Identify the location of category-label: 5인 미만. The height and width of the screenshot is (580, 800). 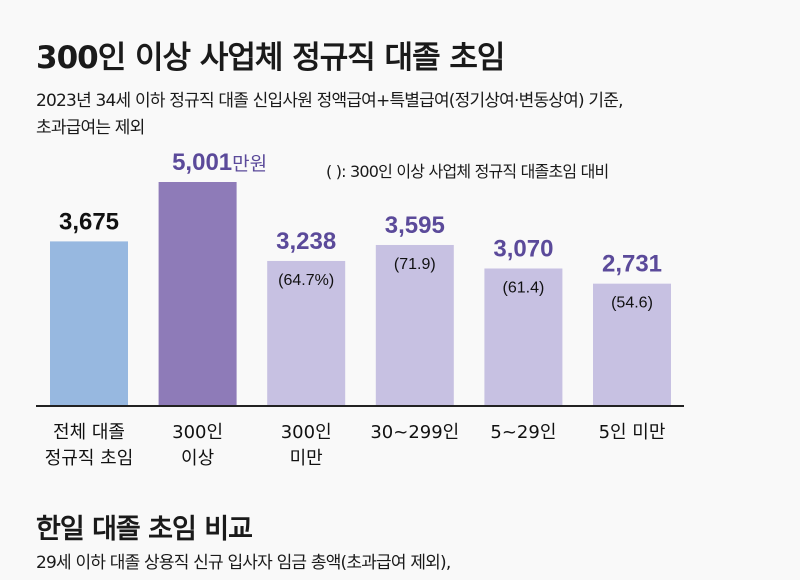
(632, 432).